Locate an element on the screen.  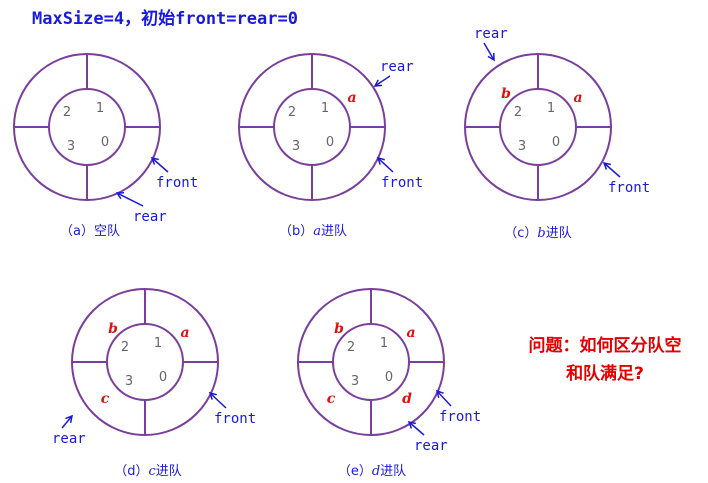
caption-elem: d is located at coordinates (376, 471).